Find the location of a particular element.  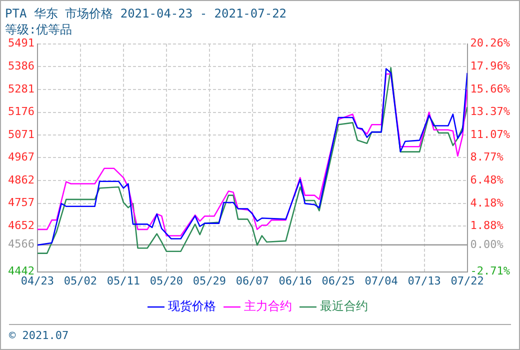

y2-tick-label: 8.77% is located at coordinates (487, 157).